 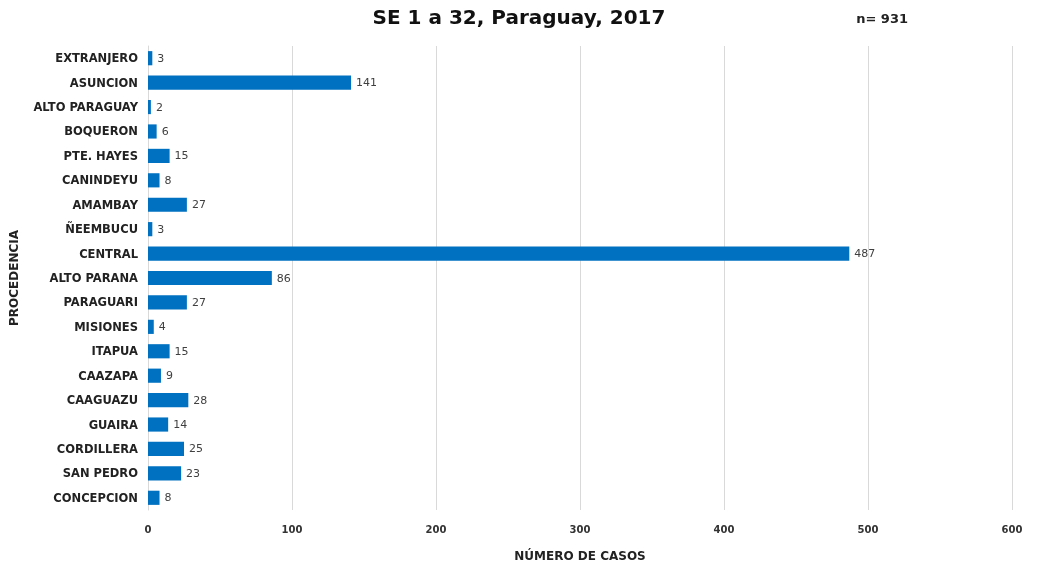 I want to click on y-tick-label: ALTO PARAGUAY, so click(x=86, y=107).